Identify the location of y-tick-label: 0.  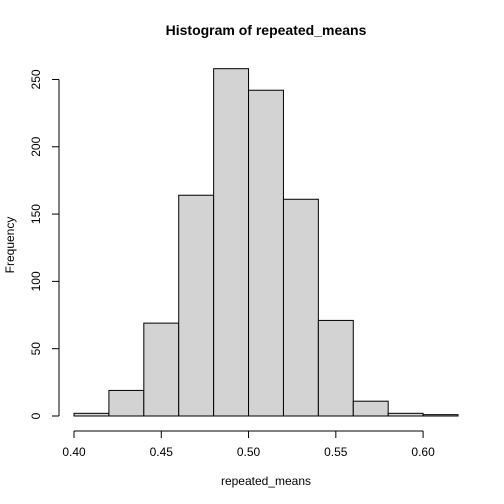
(36, 415).